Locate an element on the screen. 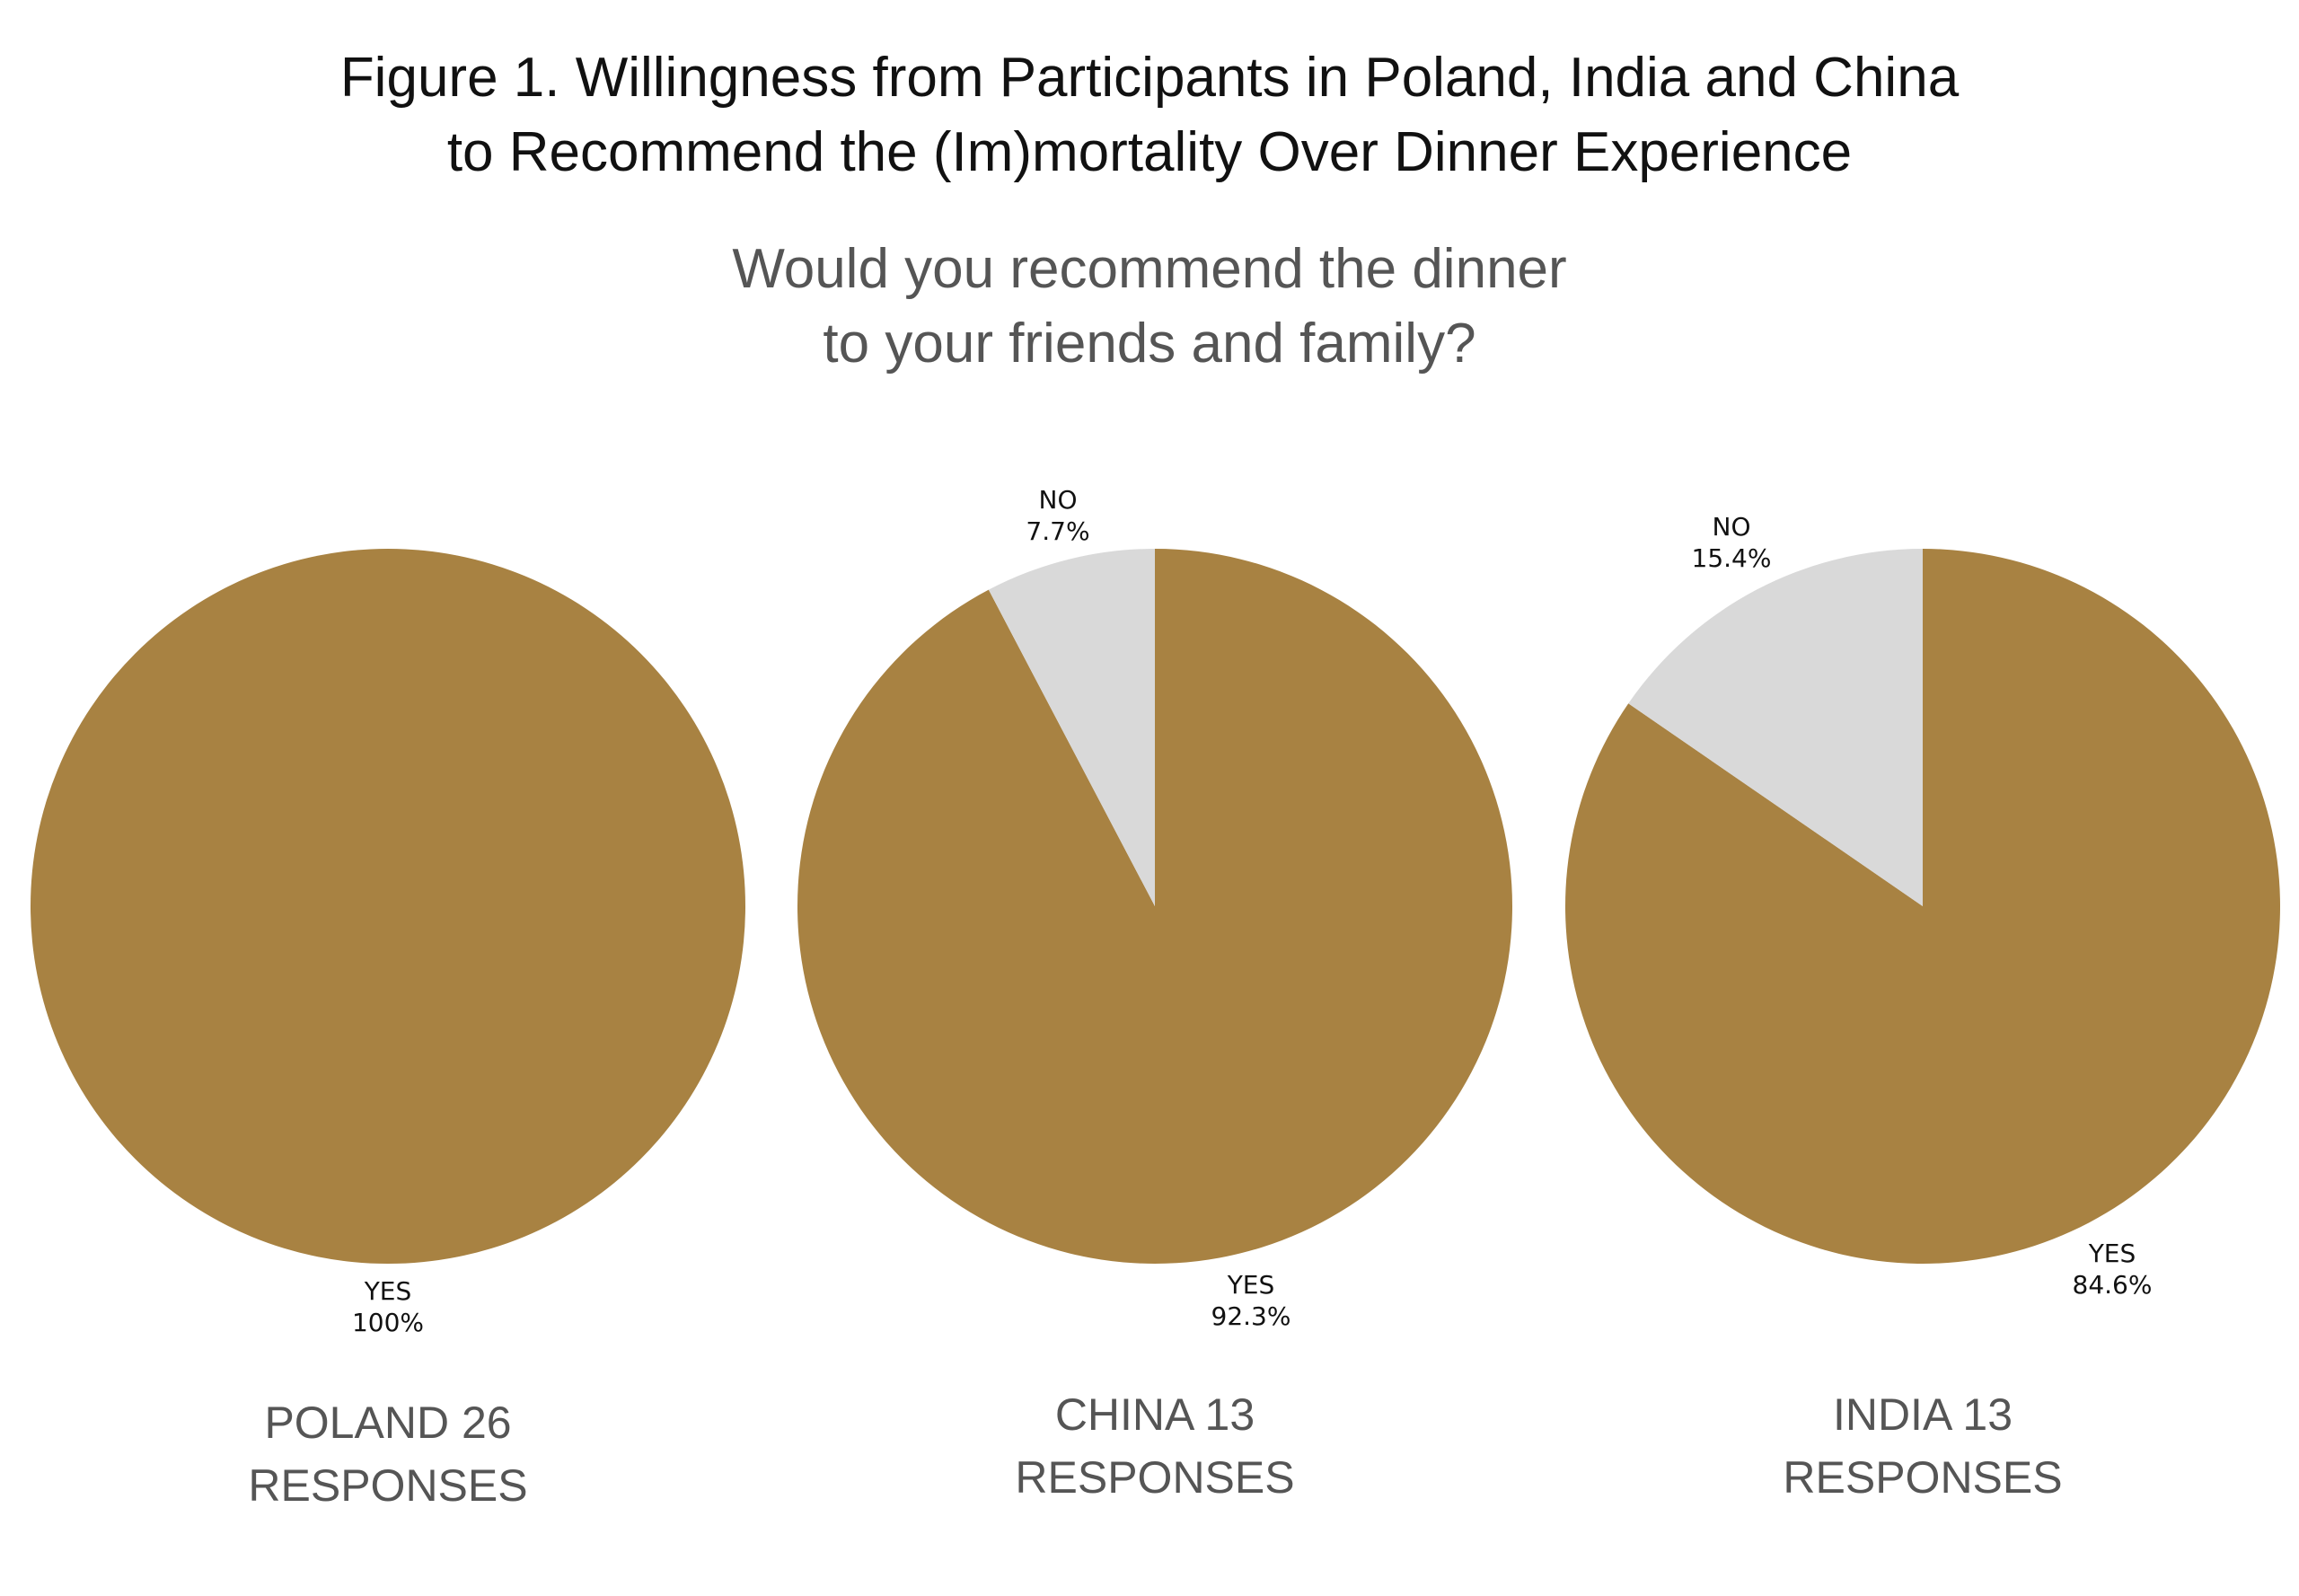 The image size is (2299, 1596). pie-1-caption-line-2: RESPONSES is located at coordinates (1155, 1477).